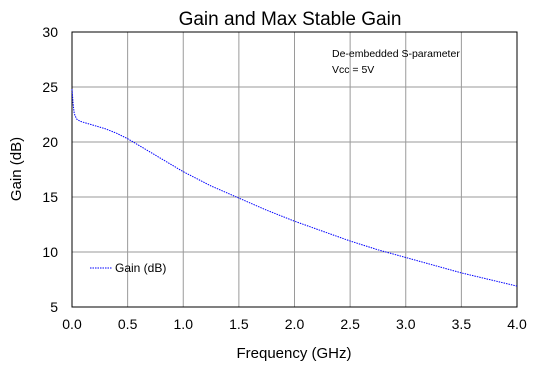  What do you see at coordinates (140, 268) in the screenshot?
I see `legend-label: Gain (dB)` at bounding box center [140, 268].